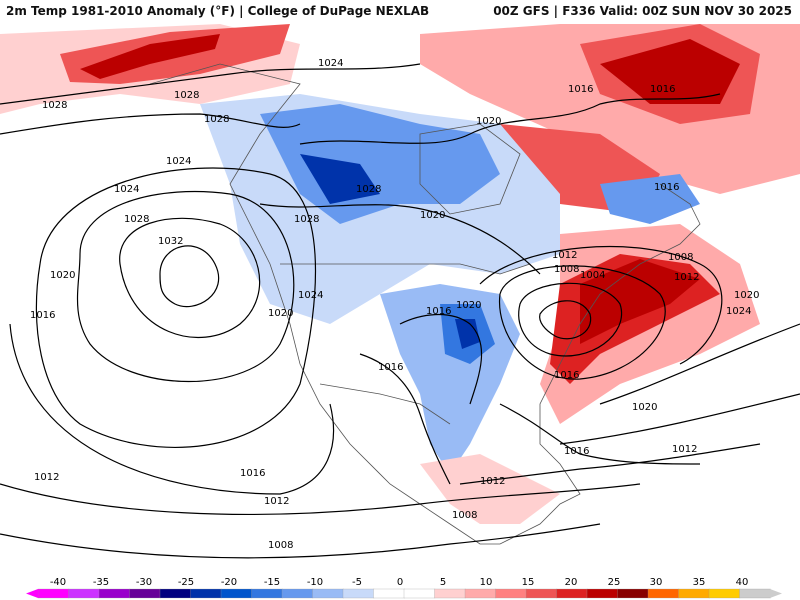 This screenshot has width=800, height=600. Describe the element at coordinates (101, 582) in the screenshot. I see `colorbar-tick-label: -35` at that location.